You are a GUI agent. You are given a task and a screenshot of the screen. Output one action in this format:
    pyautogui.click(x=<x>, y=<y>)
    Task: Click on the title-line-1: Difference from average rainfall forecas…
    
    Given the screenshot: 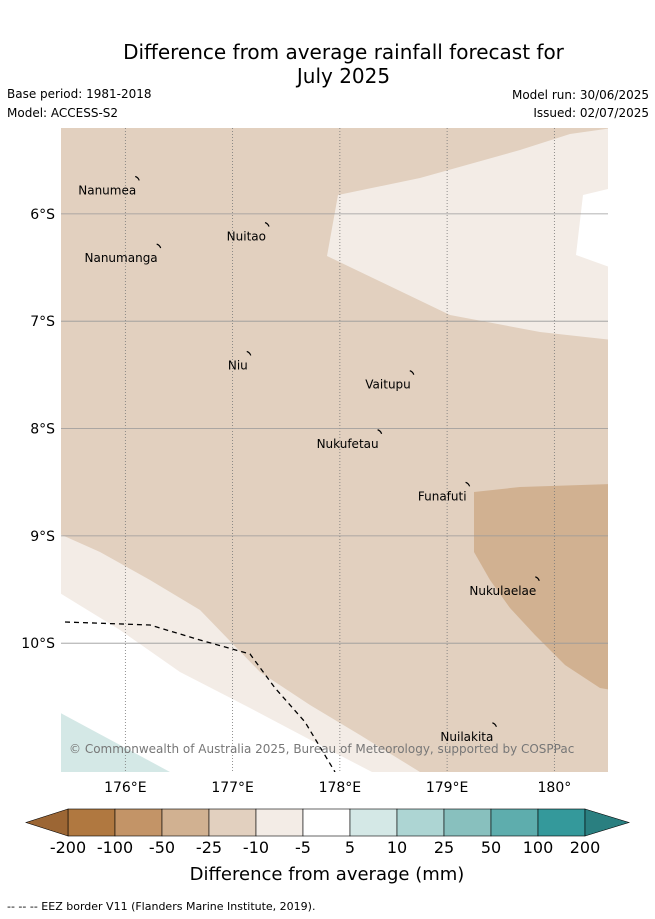 What is the action you would take?
    pyautogui.click(x=343, y=52)
    